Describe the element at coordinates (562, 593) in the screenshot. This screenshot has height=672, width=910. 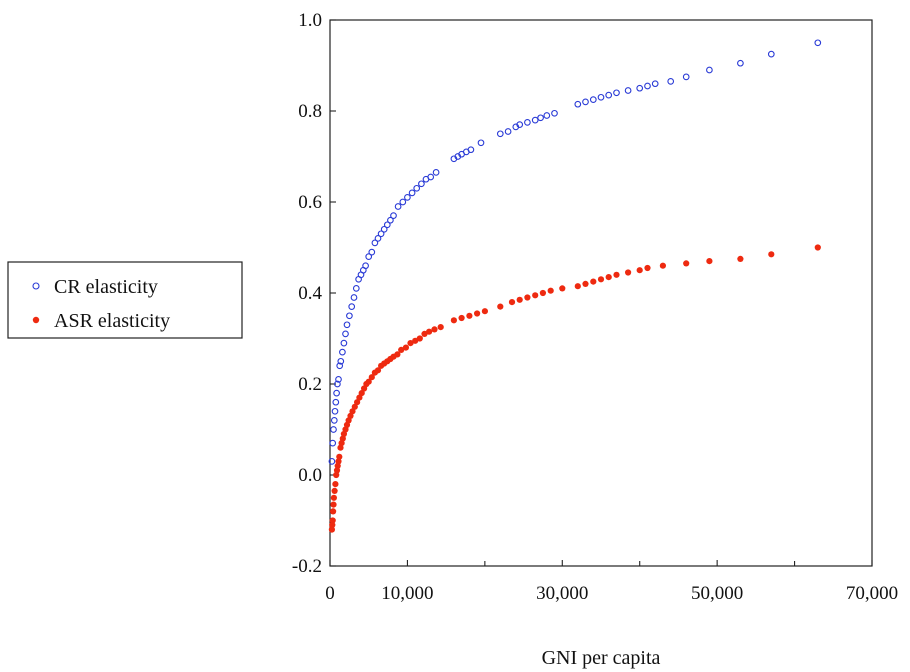
I see `x-tick-label: 30,000` at that location.